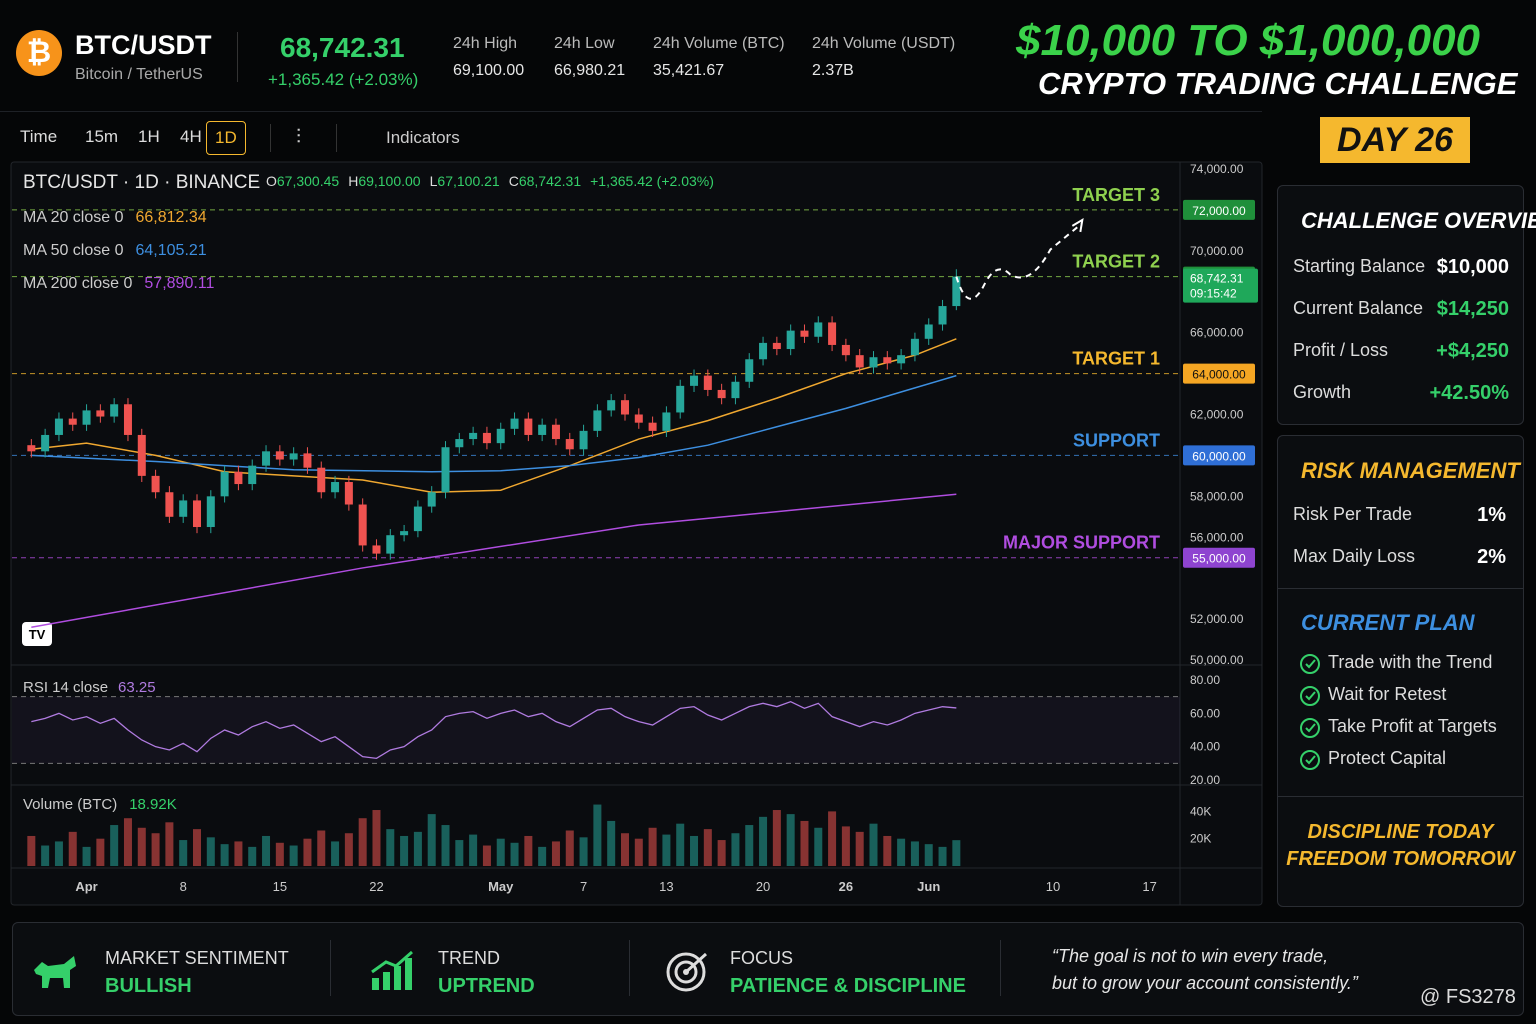 This screenshot has height=1024, width=1536. What do you see at coordinates (1116, 359) in the screenshot?
I see `level-label: TARGET 1` at bounding box center [1116, 359].